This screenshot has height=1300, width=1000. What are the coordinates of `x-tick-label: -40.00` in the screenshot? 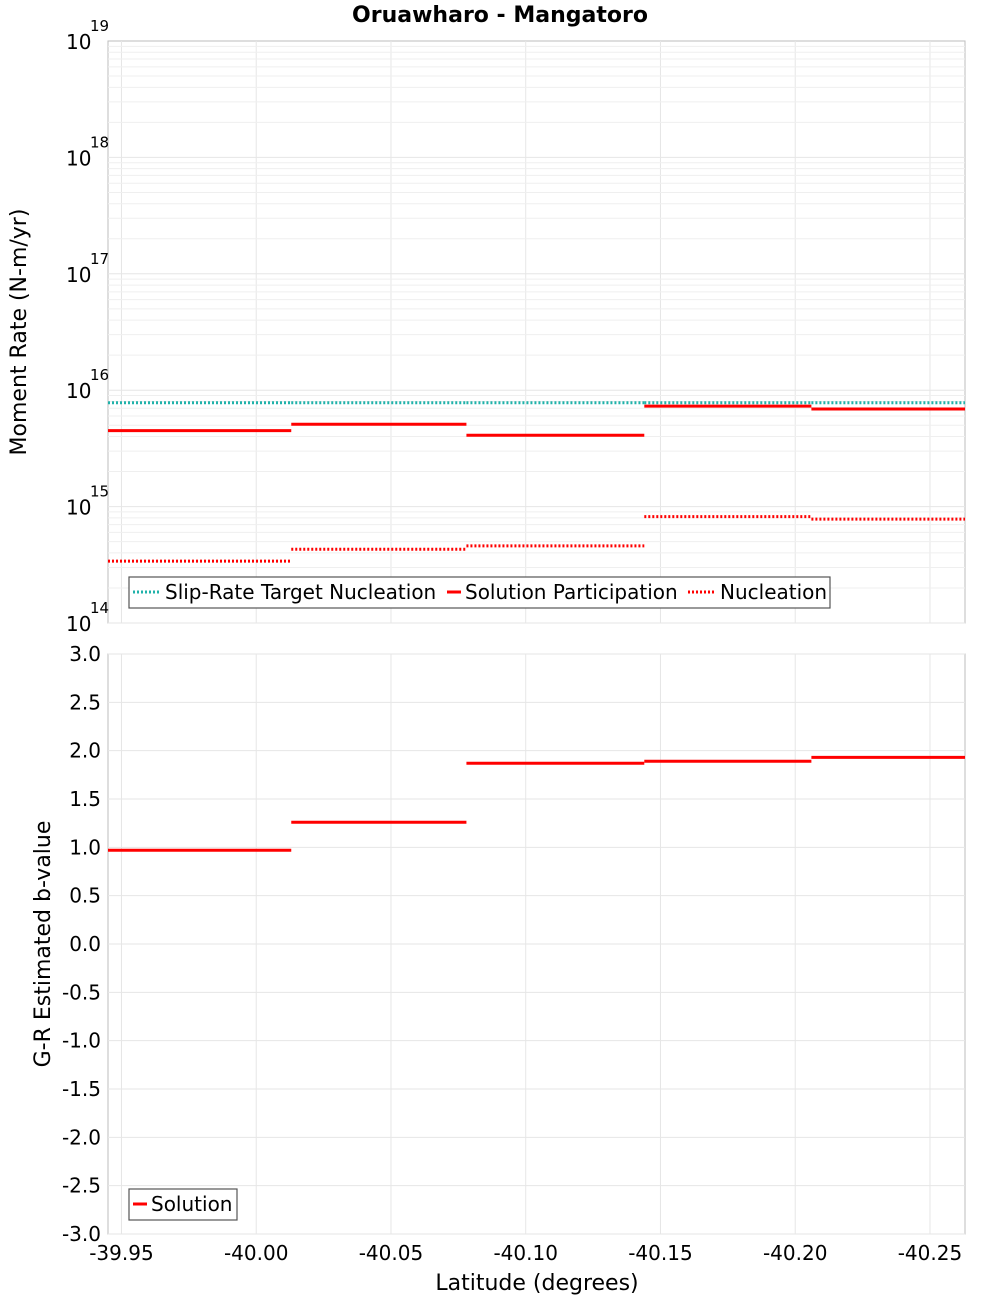 It's located at (256, 1253).